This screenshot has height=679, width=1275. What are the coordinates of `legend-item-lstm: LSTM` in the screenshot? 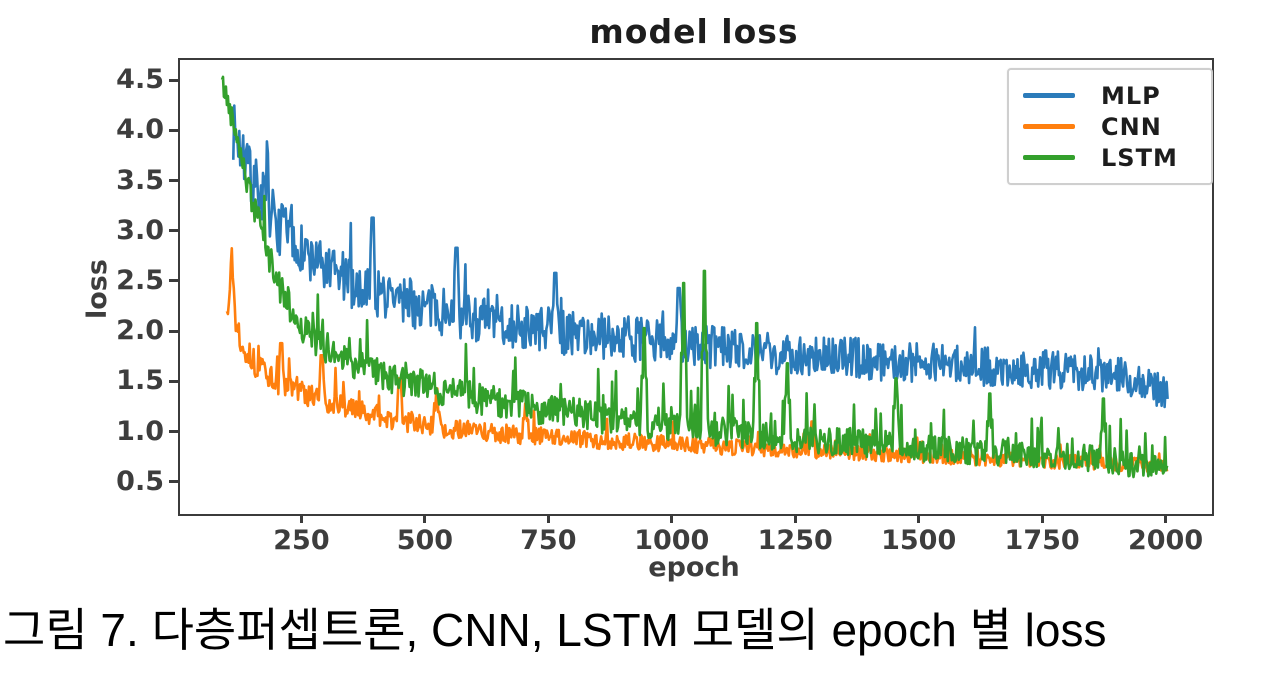 It's located at (1111, 157).